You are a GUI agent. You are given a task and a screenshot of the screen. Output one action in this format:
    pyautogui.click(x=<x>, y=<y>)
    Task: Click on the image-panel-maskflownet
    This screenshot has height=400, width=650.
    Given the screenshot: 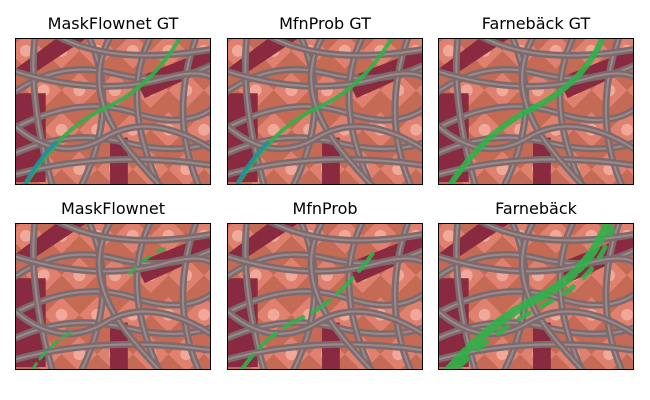 What is the action you would take?
    pyautogui.click(x=113, y=296)
    